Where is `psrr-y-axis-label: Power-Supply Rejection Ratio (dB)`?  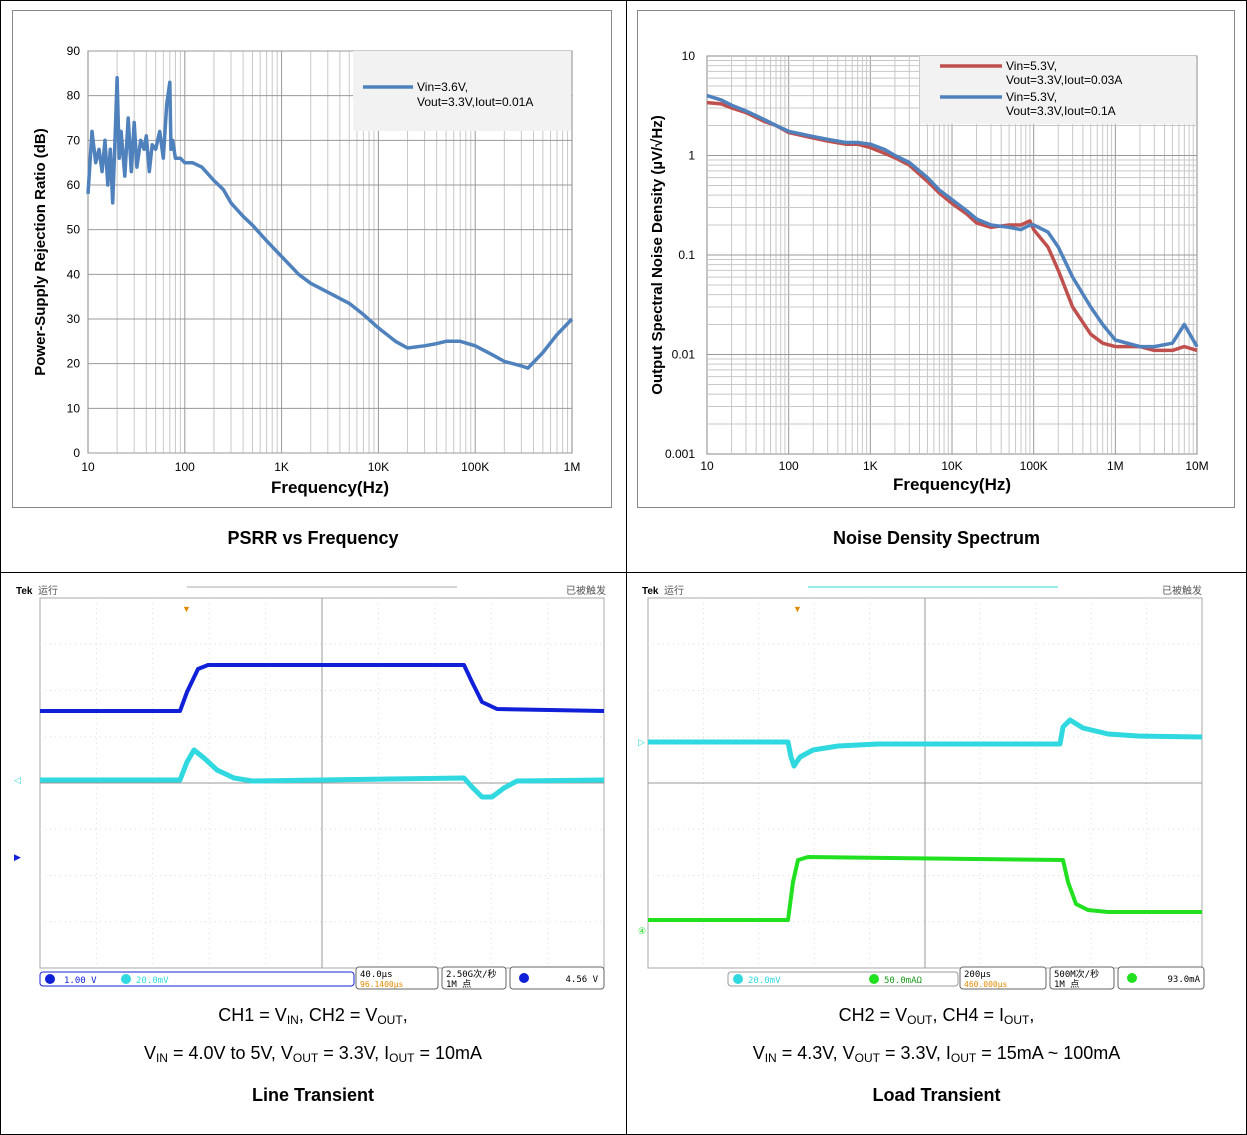
psrr-y-axis-label: Power-Supply Rejection Ratio (dB) is located at coordinates (40, 252).